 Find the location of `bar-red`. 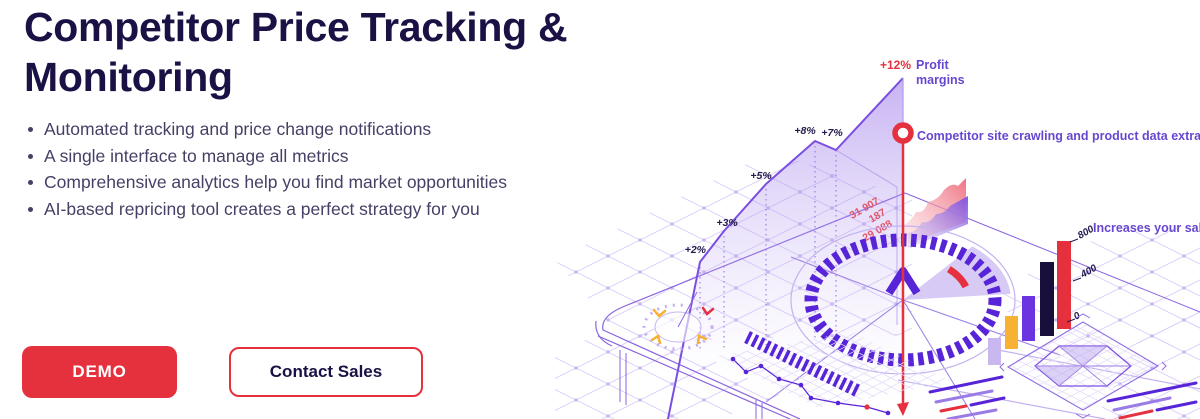

bar-red is located at coordinates (1064, 285).